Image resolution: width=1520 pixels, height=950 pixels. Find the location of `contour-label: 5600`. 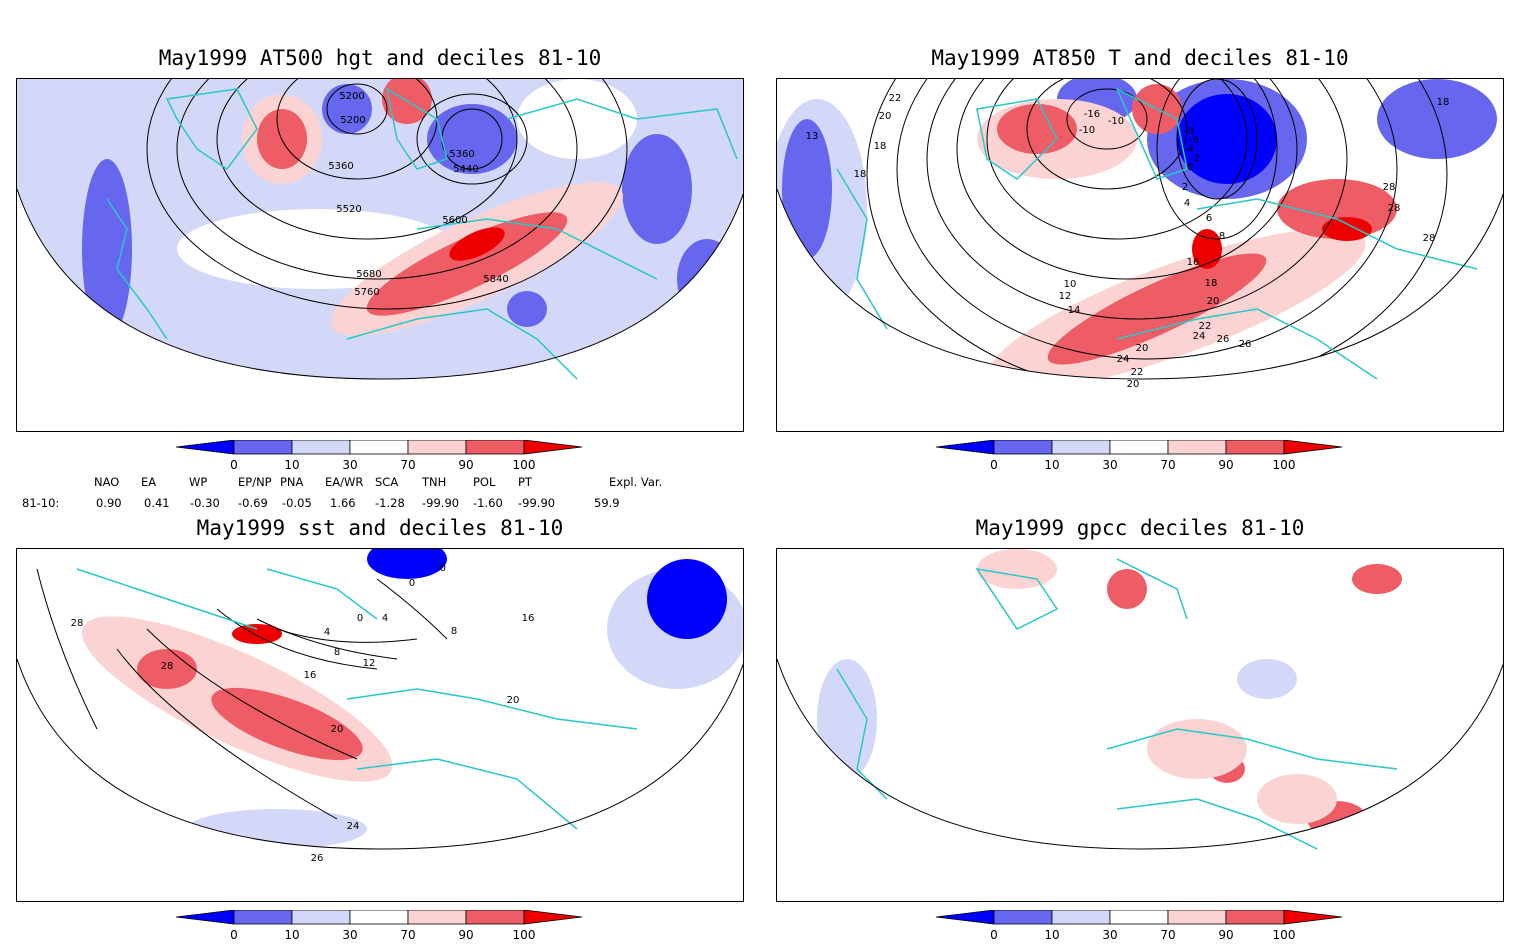

contour-label: 5600 is located at coordinates (454, 220).